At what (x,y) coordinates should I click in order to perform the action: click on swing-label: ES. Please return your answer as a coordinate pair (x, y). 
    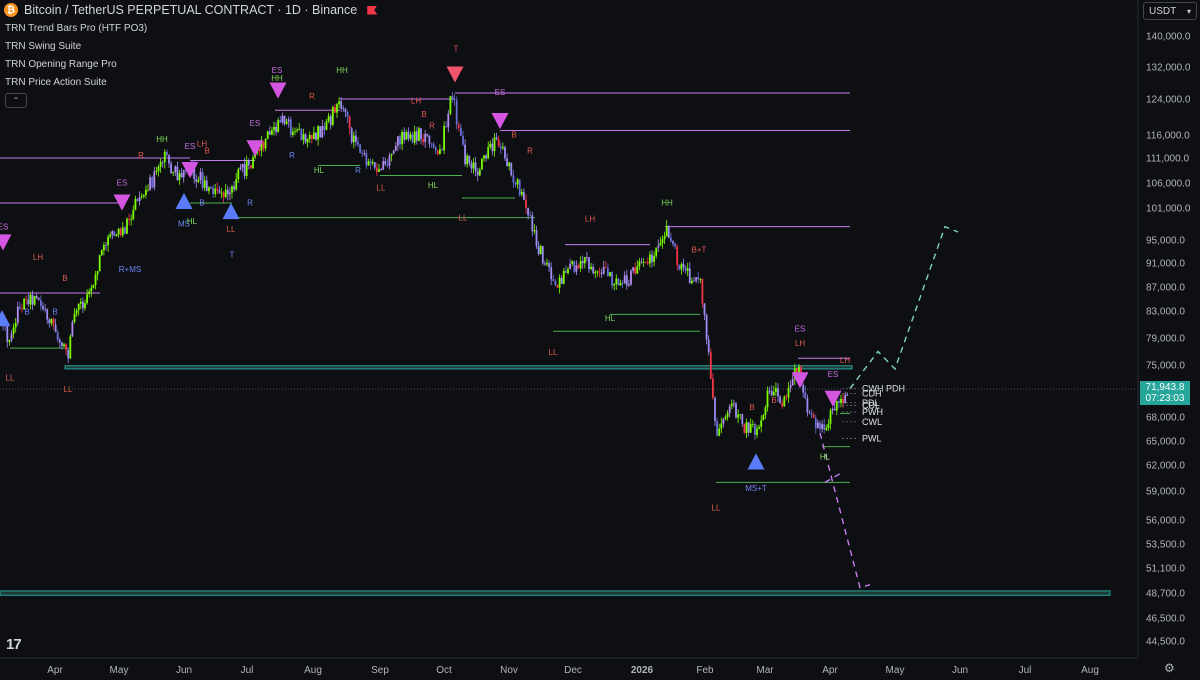
    Looking at the image, I should click on (255, 123).